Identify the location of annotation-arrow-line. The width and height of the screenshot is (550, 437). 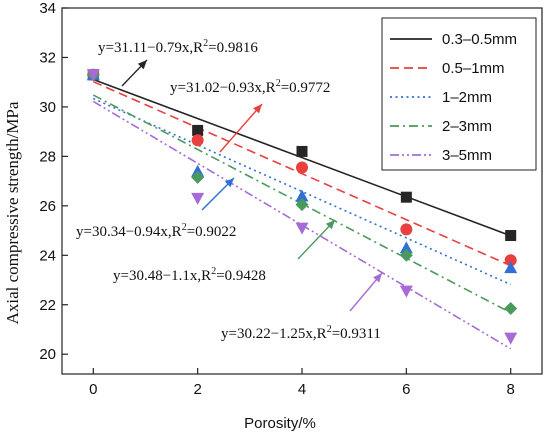
(241, 128).